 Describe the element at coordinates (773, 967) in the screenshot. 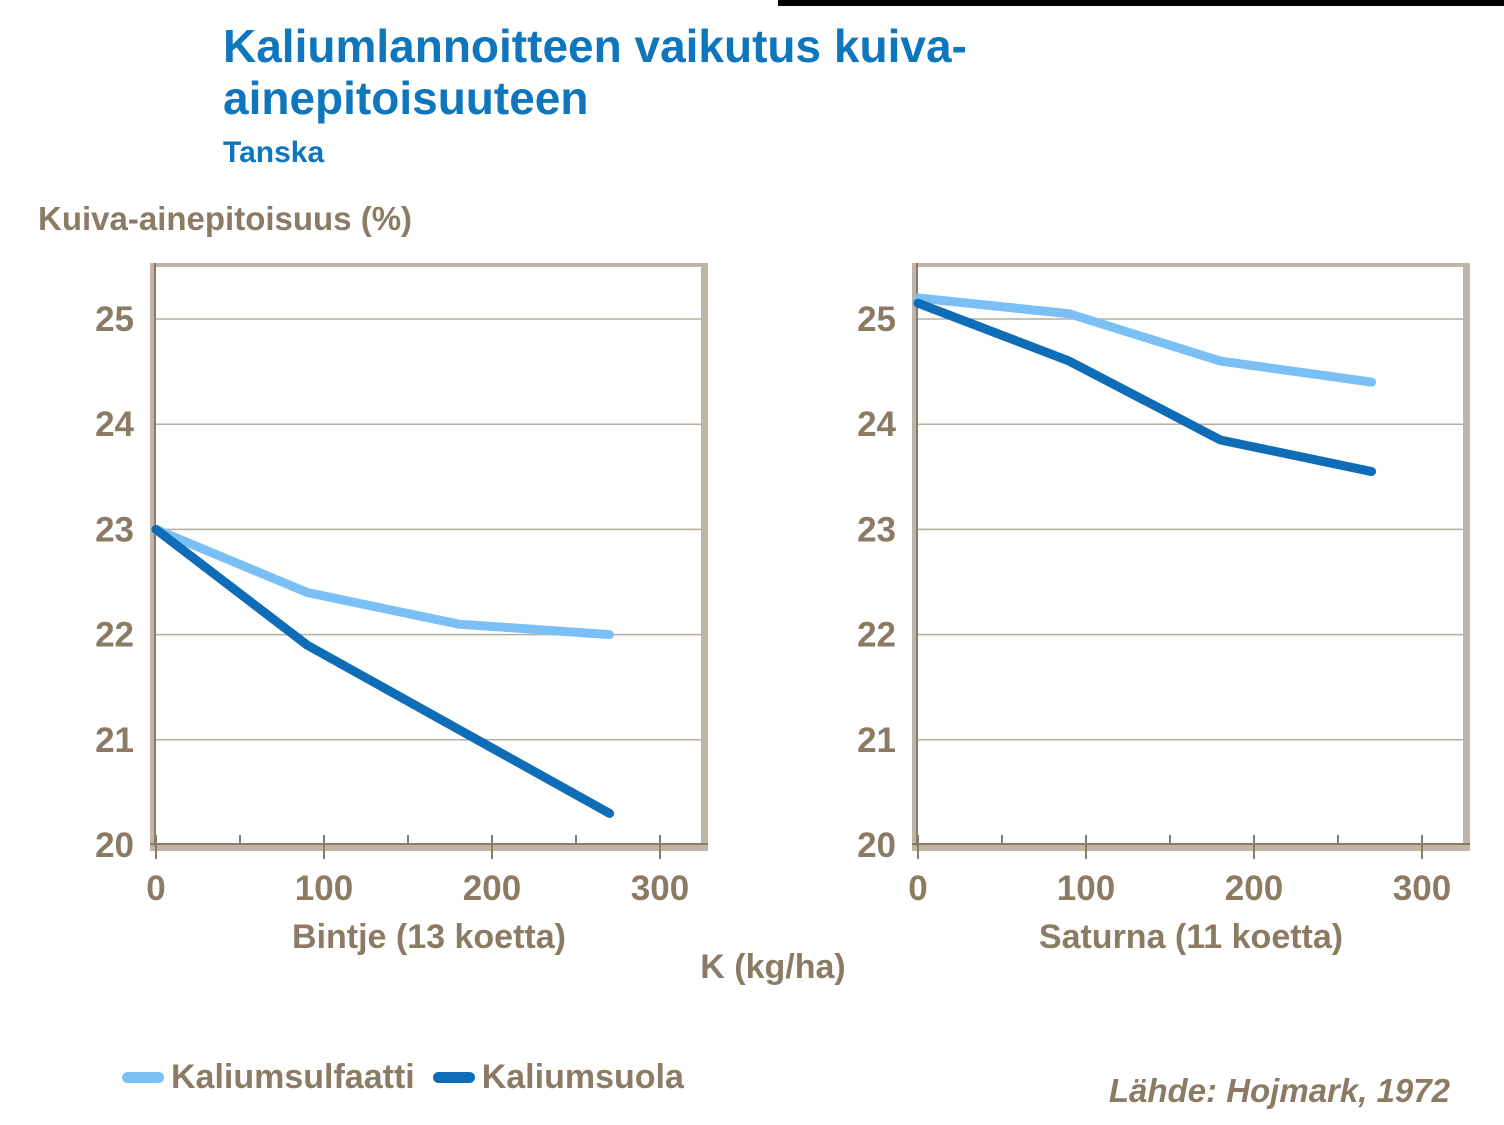

I see `x-axis-title: K (kg/ha)` at that location.